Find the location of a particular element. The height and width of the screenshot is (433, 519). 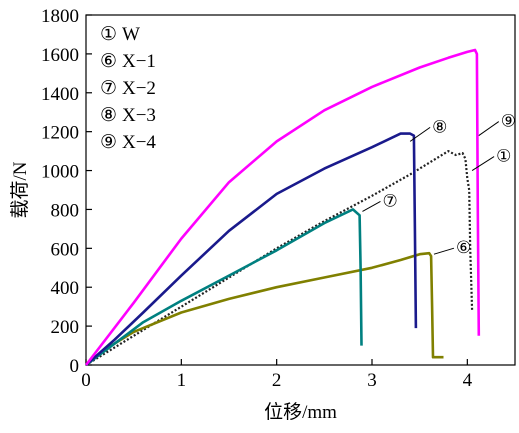

y-tick-label: 1000 is located at coordinates (60, 172).